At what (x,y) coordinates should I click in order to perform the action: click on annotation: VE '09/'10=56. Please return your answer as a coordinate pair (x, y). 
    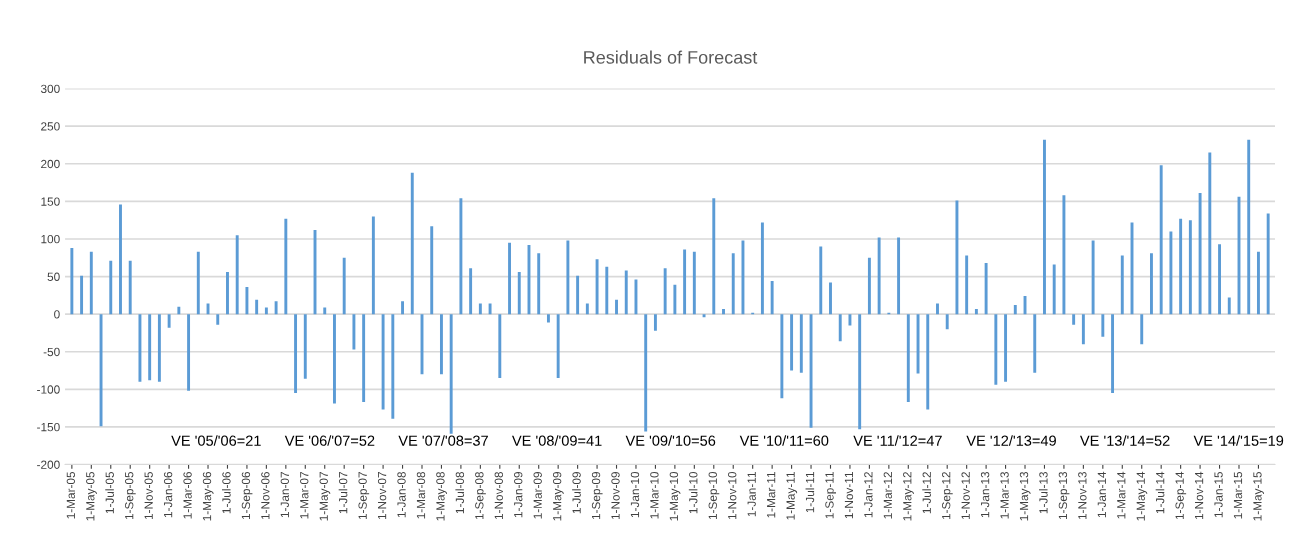
    Looking at the image, I should click on (670, 440).